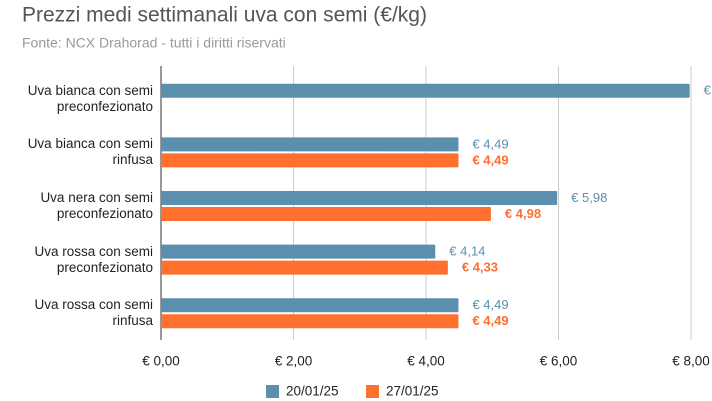 The width and height of the screenshot is (712, 401). Describe the element at coordinates (523, 213) in the screenshot. I see `value-label: € 4,98` at that location.